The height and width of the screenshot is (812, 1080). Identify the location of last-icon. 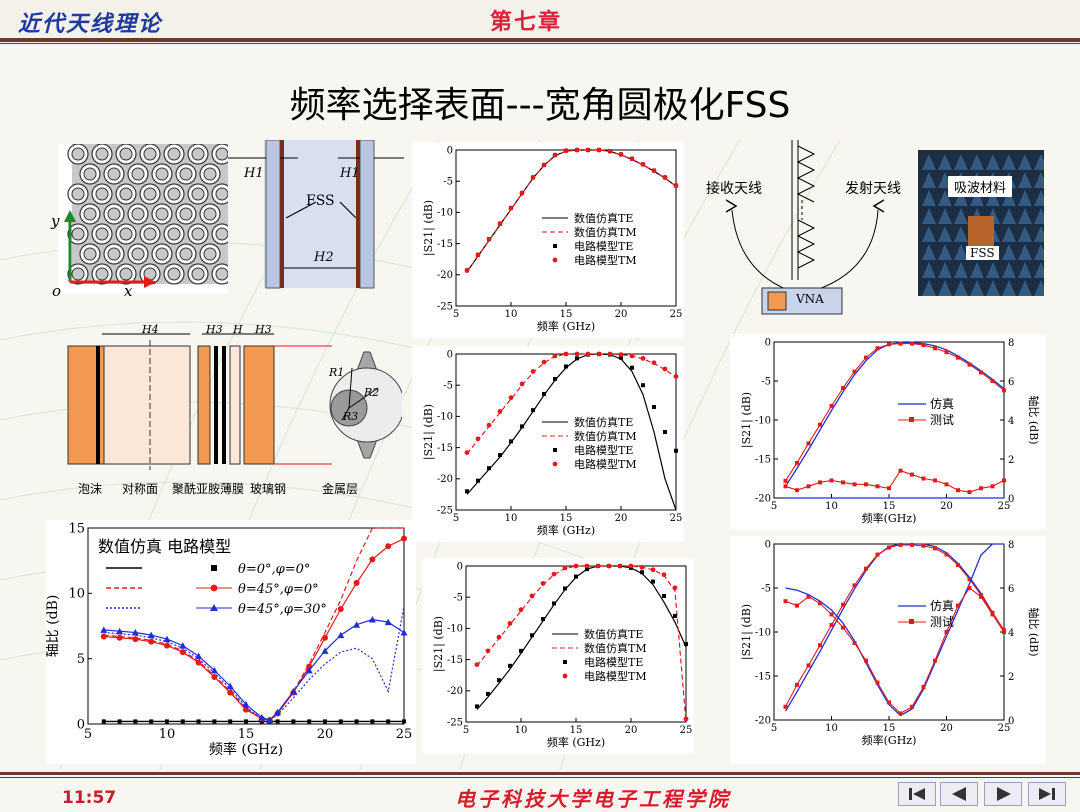
(1047, 794).